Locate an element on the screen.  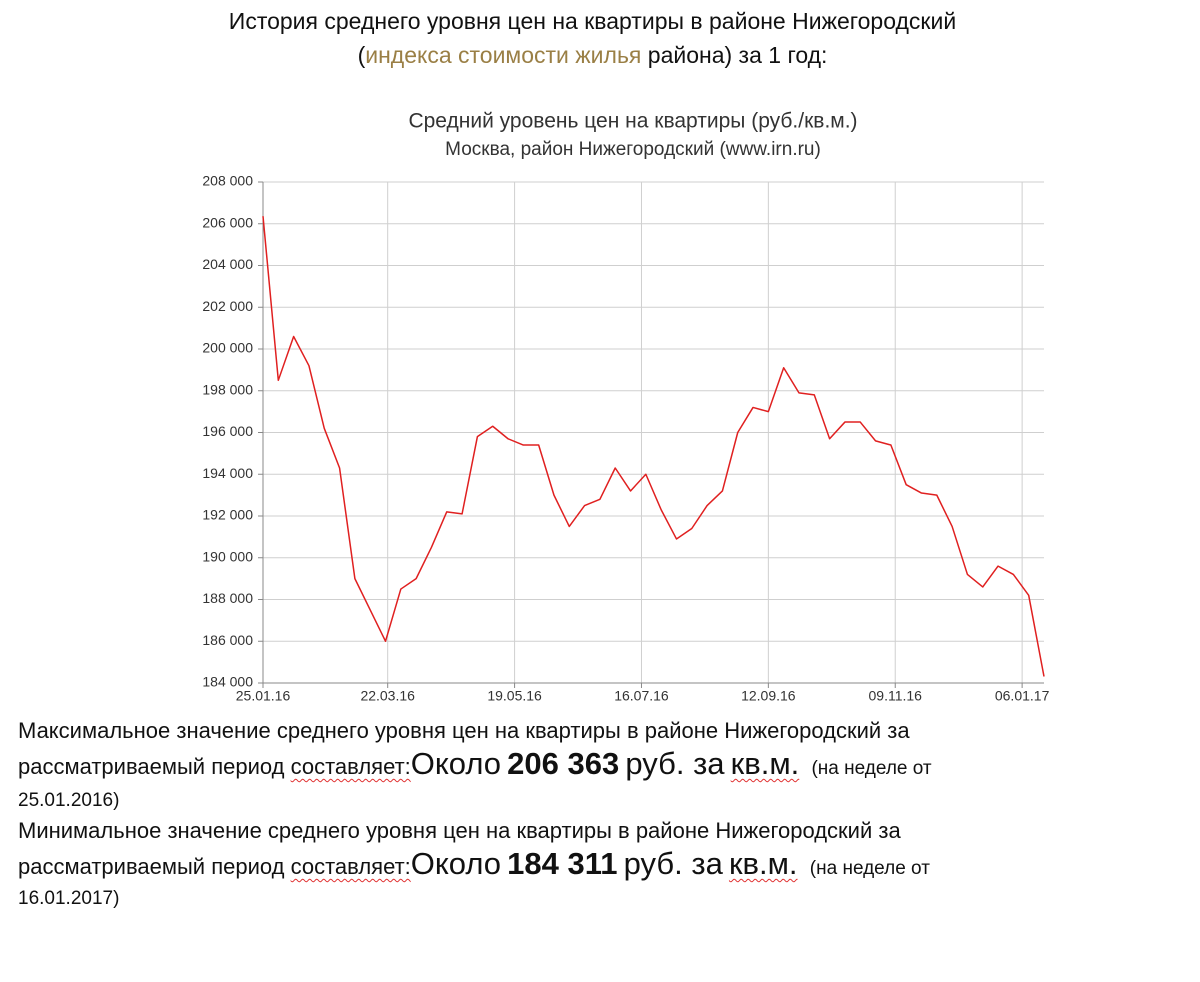
y-tick-label: 204 000 is located at coordinates (227, 264).